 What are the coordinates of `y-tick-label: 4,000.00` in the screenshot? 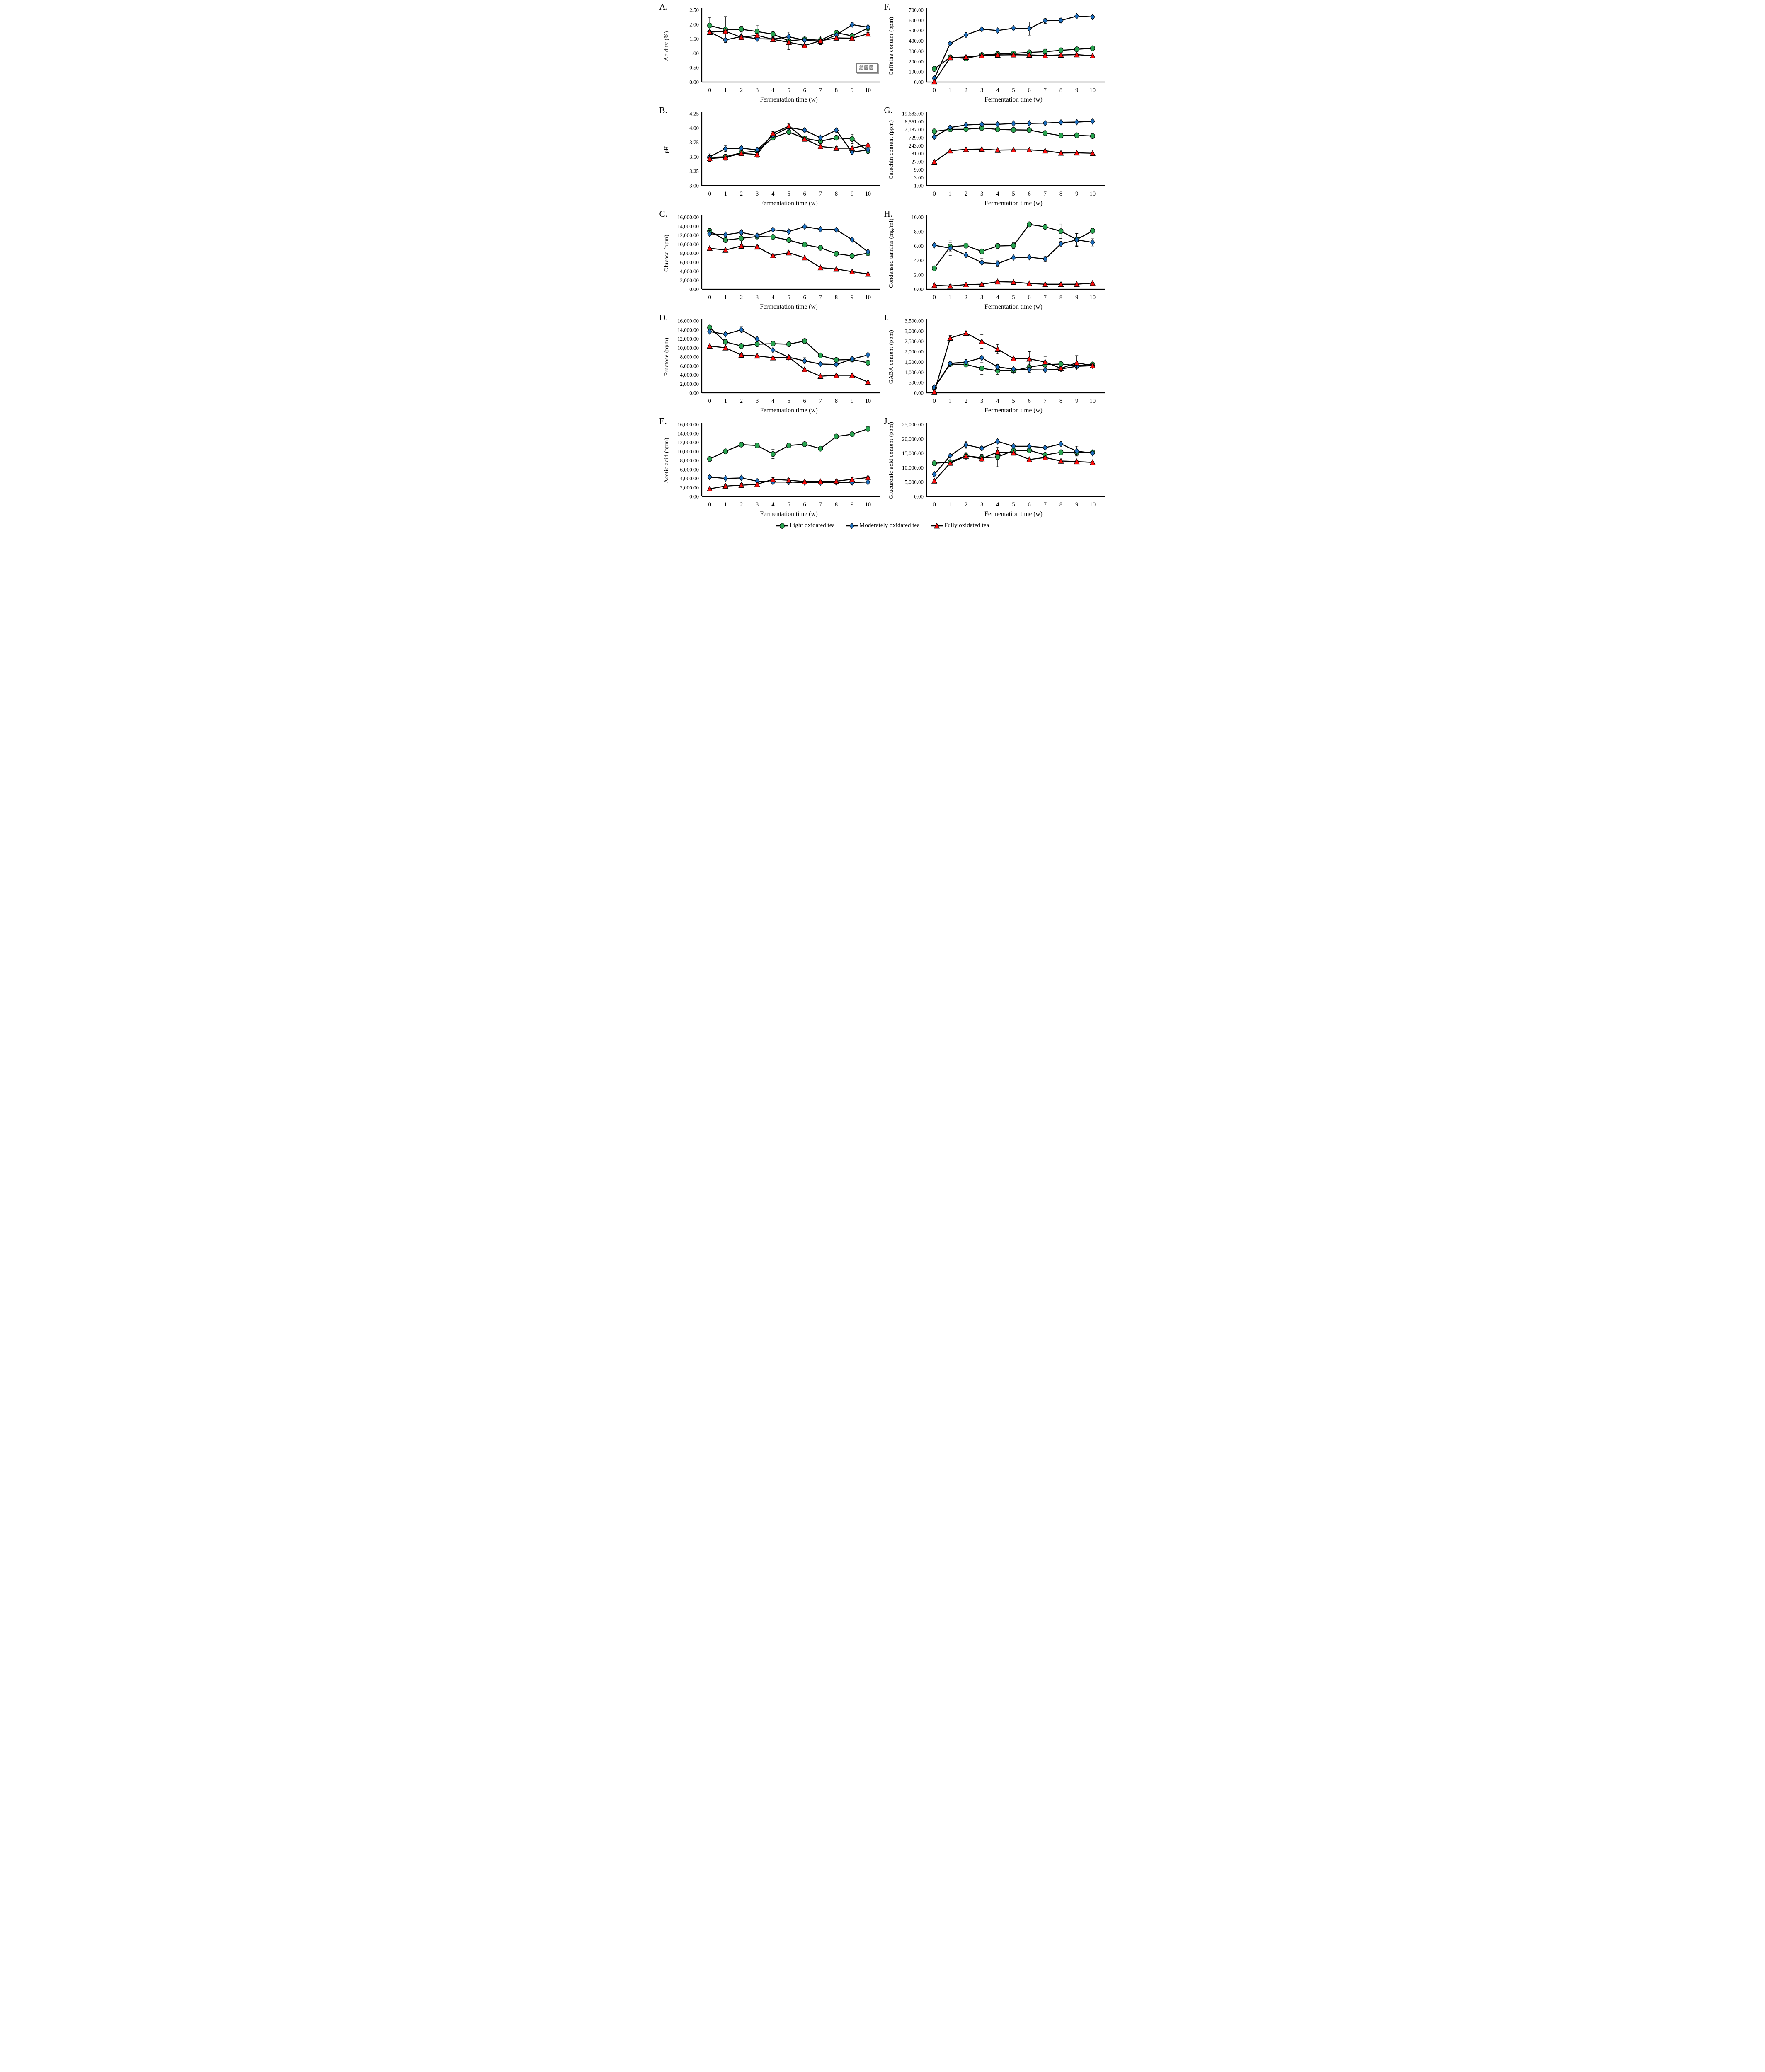 It's located at (689, 478).